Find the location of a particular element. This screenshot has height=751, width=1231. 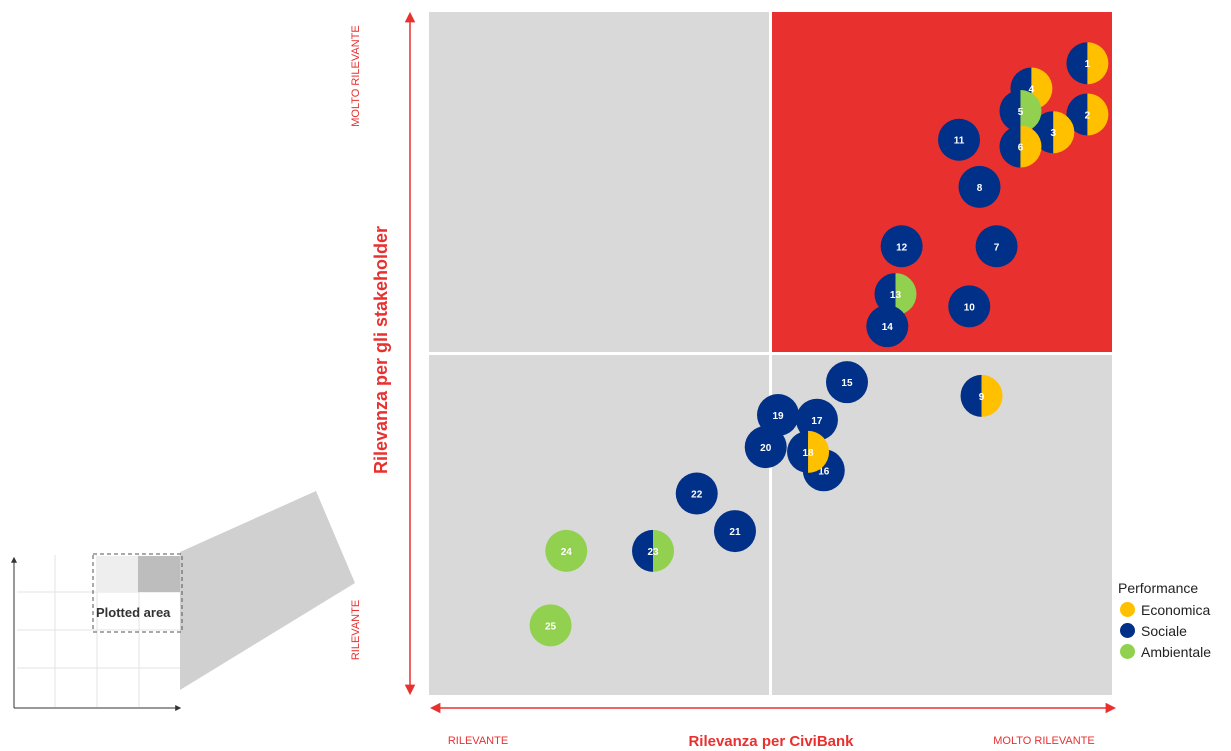

y-tick-low: RILEVANTE is located at coordinates (356, 630).